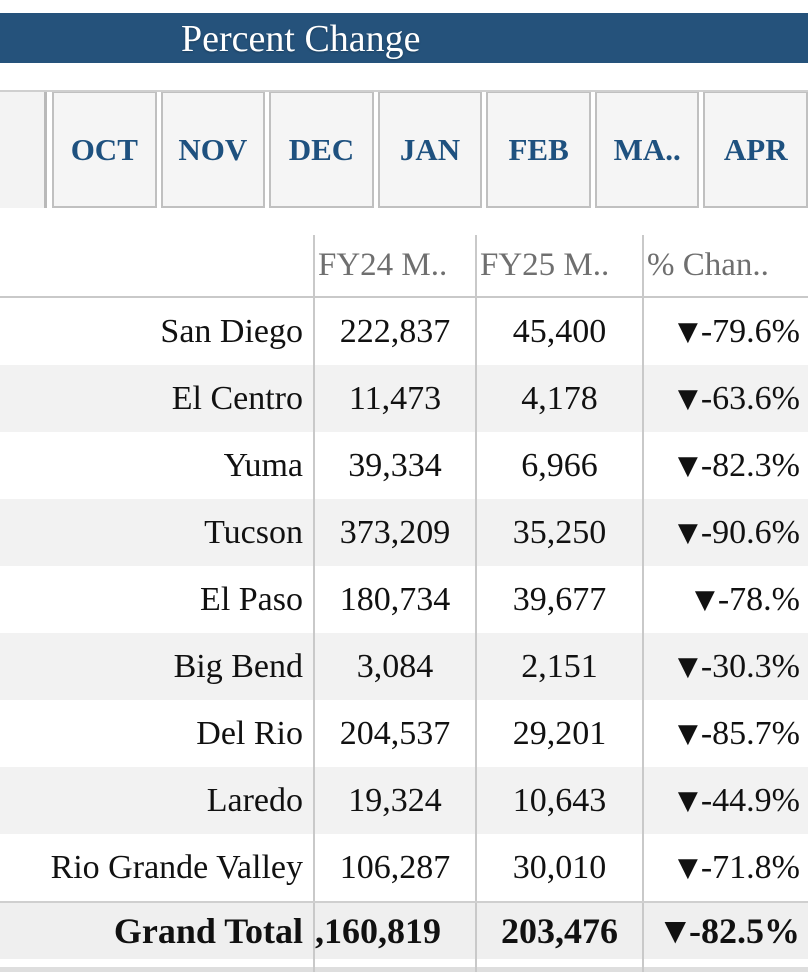  I want to click on tab-strip-spacer, so click(23, 150).